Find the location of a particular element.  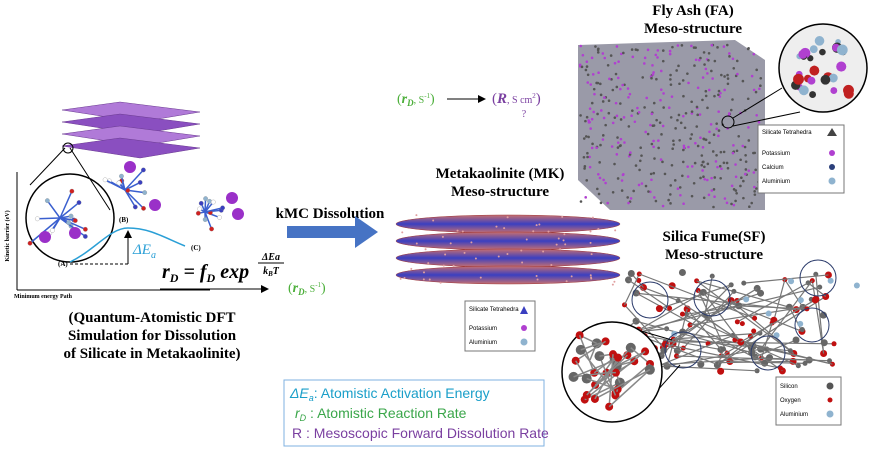

eq-part: D is located at coordinates (211, 278).